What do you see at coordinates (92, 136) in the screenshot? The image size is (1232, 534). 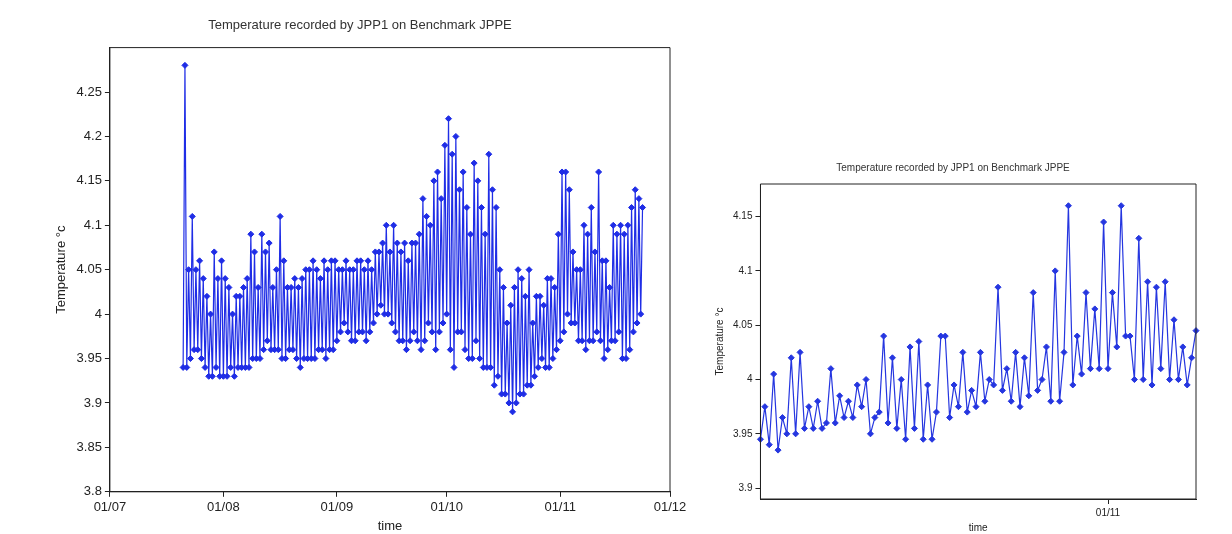 I see `y-tick-label: 4.2` at bounding box center [92, 136].